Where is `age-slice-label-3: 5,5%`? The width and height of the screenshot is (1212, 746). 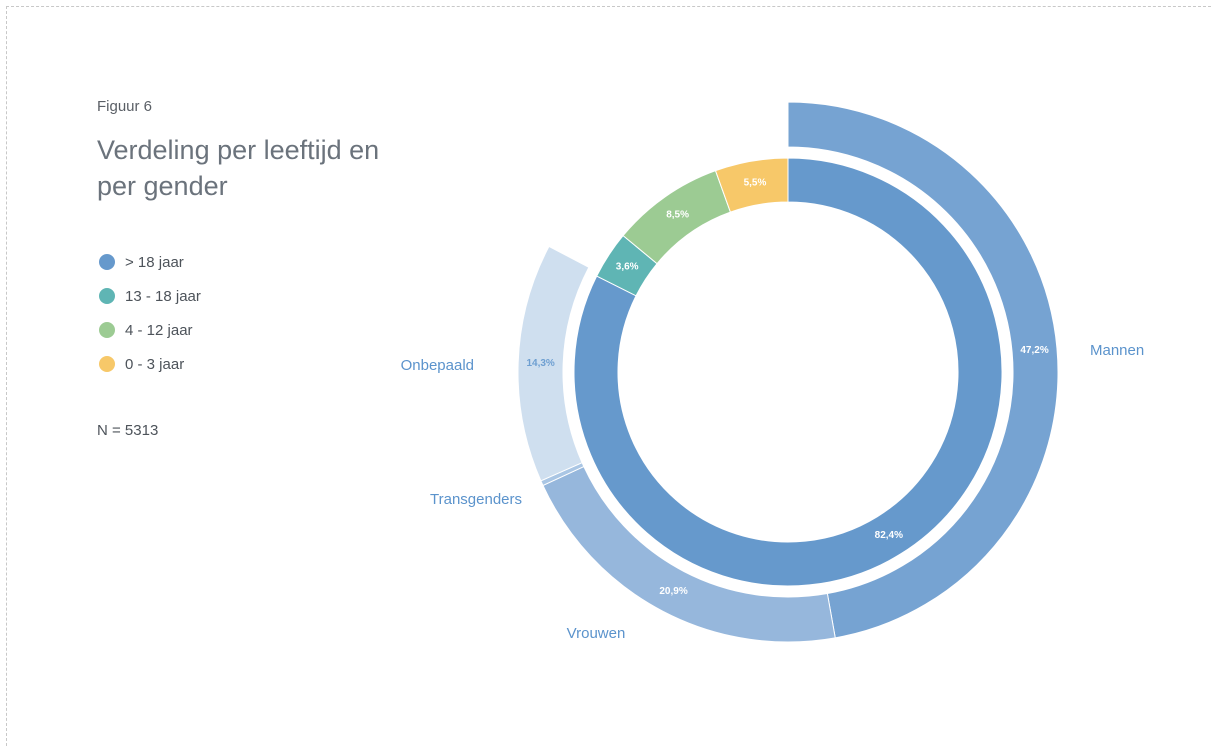
age-slice-label-3: 5,5% is located at coordinates (755, 182).